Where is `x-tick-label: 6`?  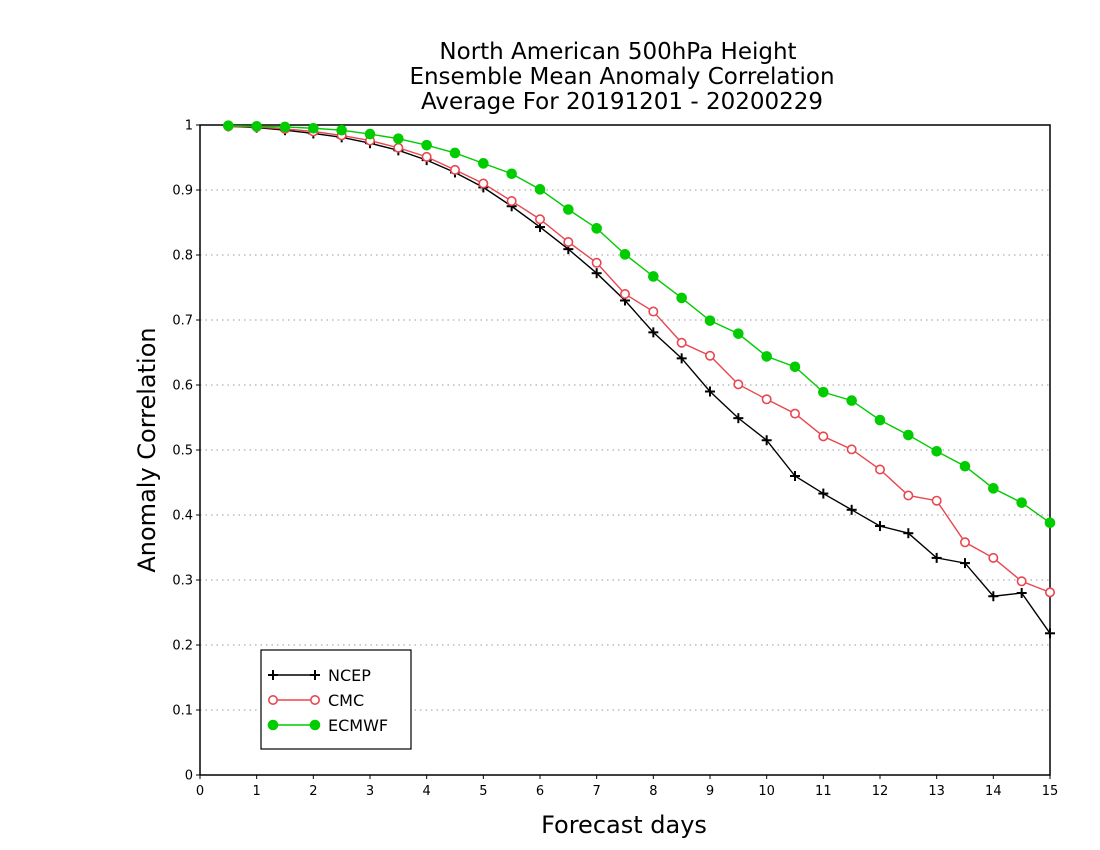 x-tick-label: 6 is located at coordinates (540, 791).